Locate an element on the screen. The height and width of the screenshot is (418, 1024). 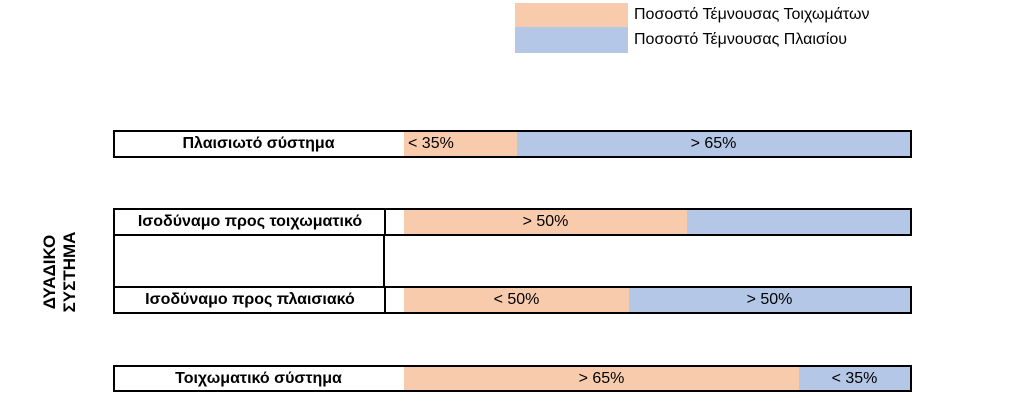
segment-frame-text: > 50% is located at coordinates (769, 299).